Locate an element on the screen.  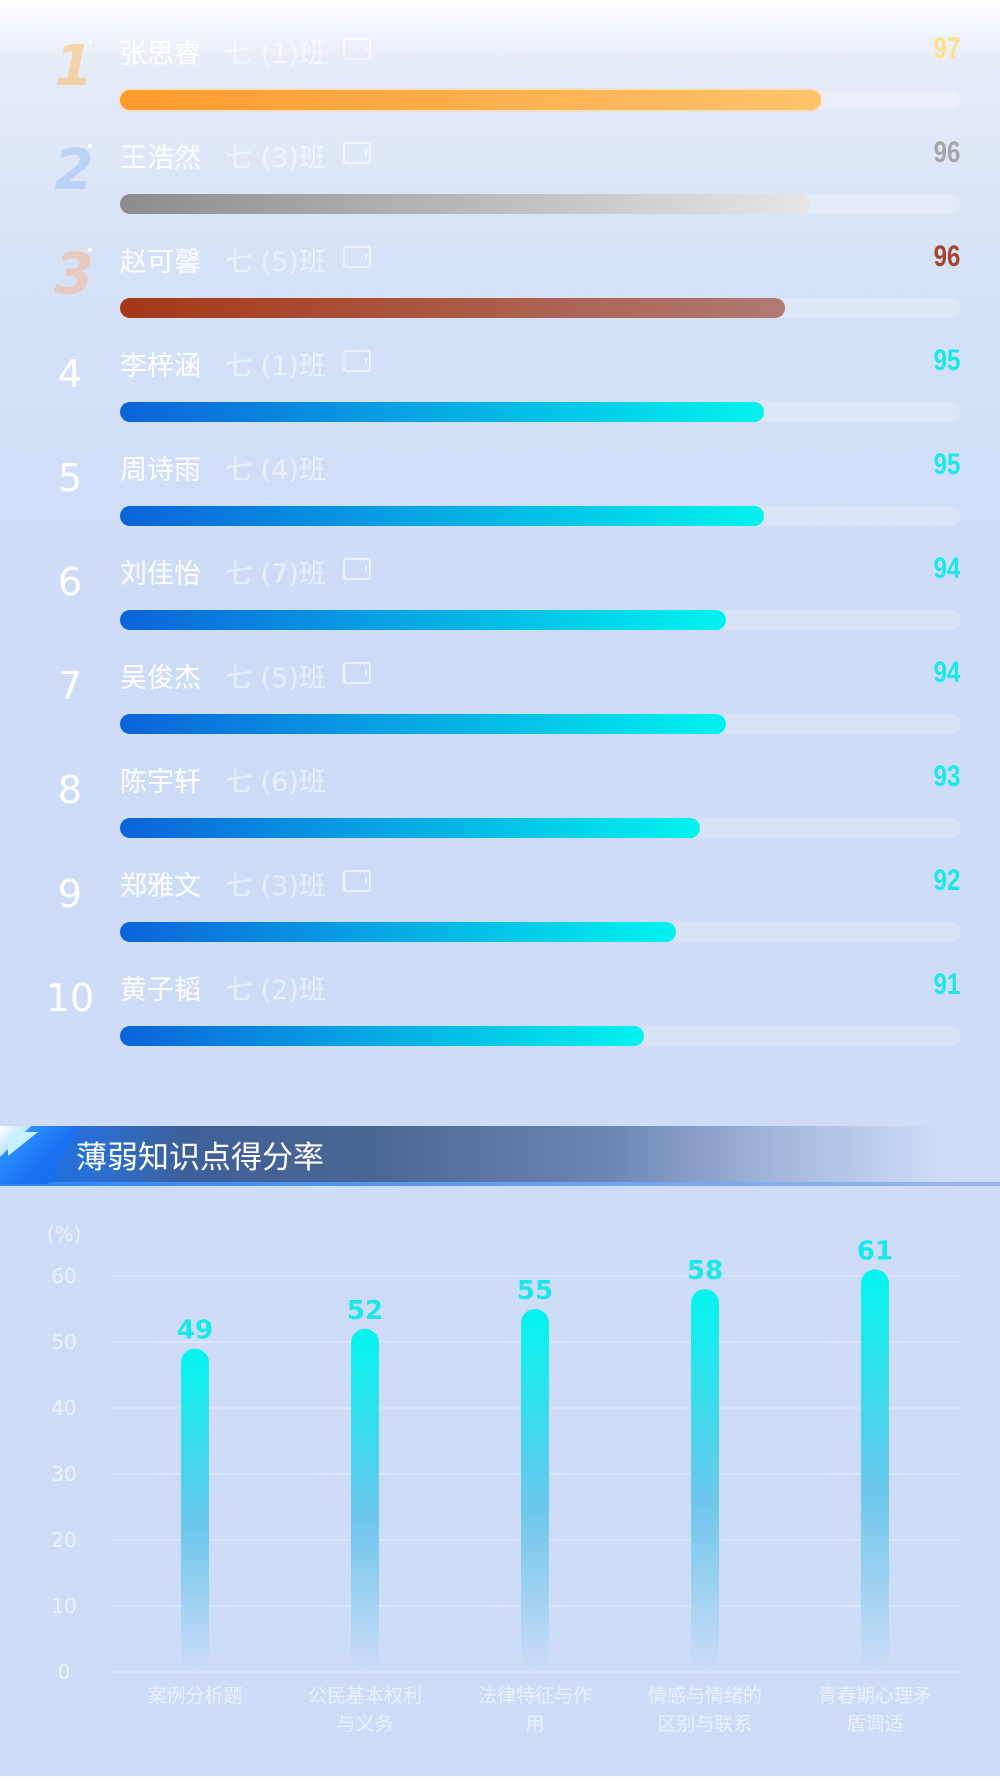
student-class: 七 (2)班 is located at coordinates (275, 990).